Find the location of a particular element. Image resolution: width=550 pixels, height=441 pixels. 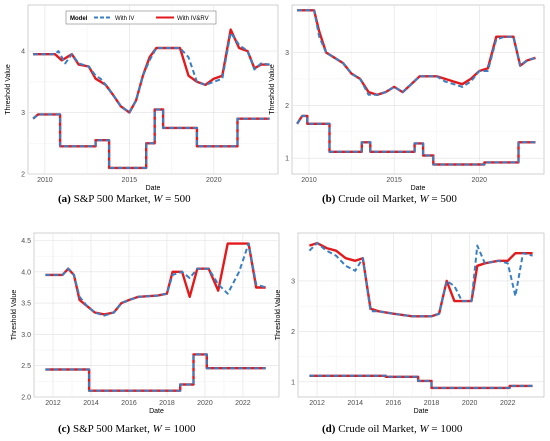

y-tick-label: 2.5 is located at coordinates (26, 366).